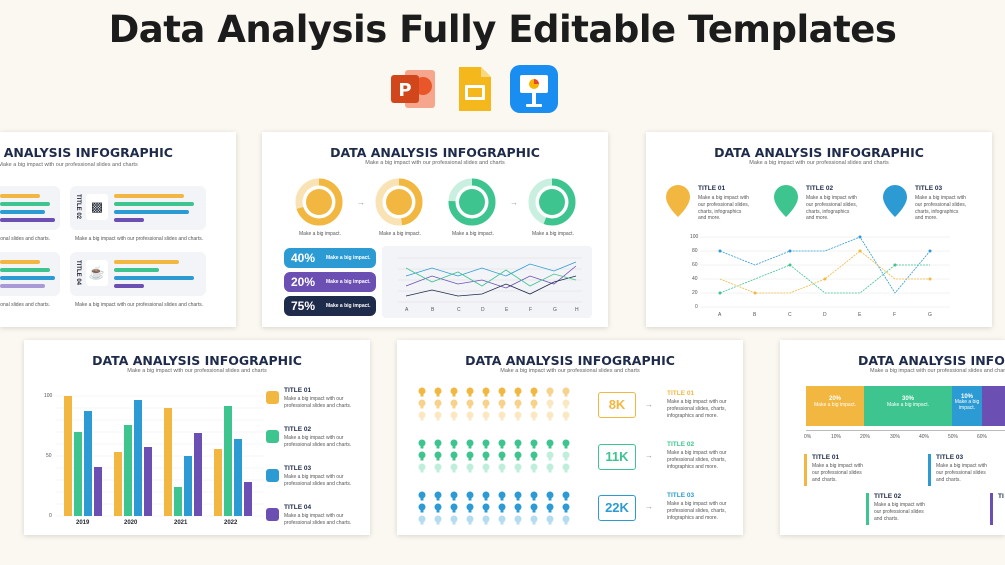 The width and height of the screenshot is (1005, 565). What do you see at coordinates (967, 406) in the screenshot?
I see `stacked-segment-3: 10% Make a big impact.` at bounding box center [967, 406].